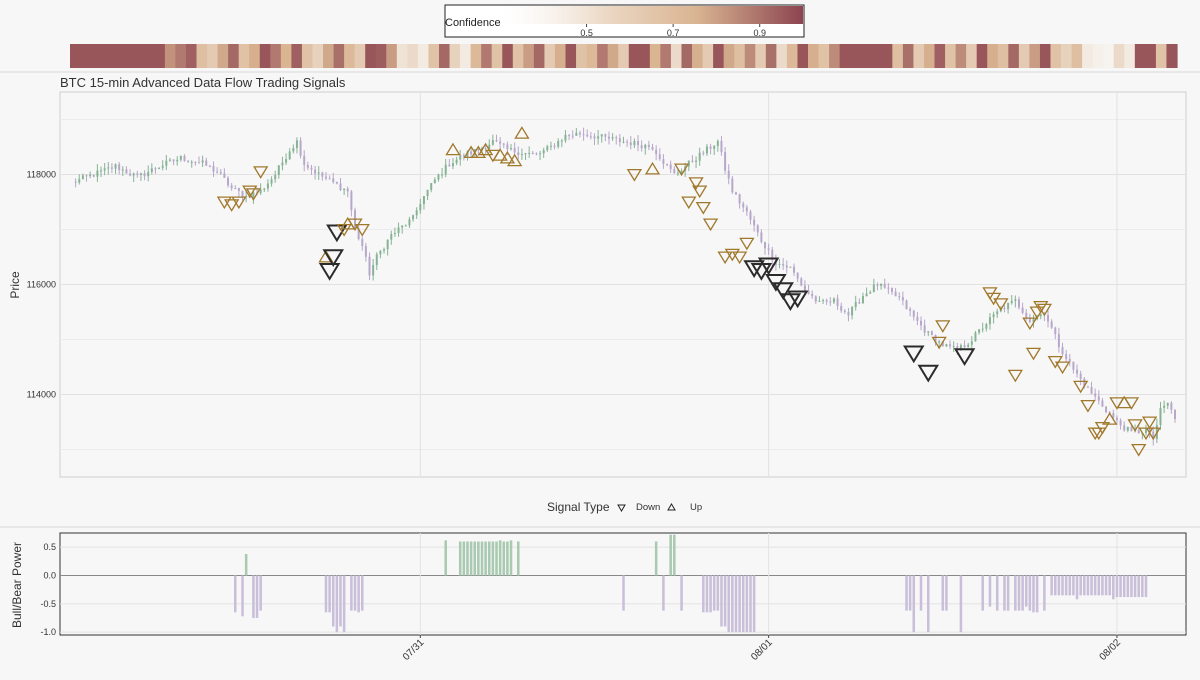  I want to click on legend-gradient, so click(651, 15).